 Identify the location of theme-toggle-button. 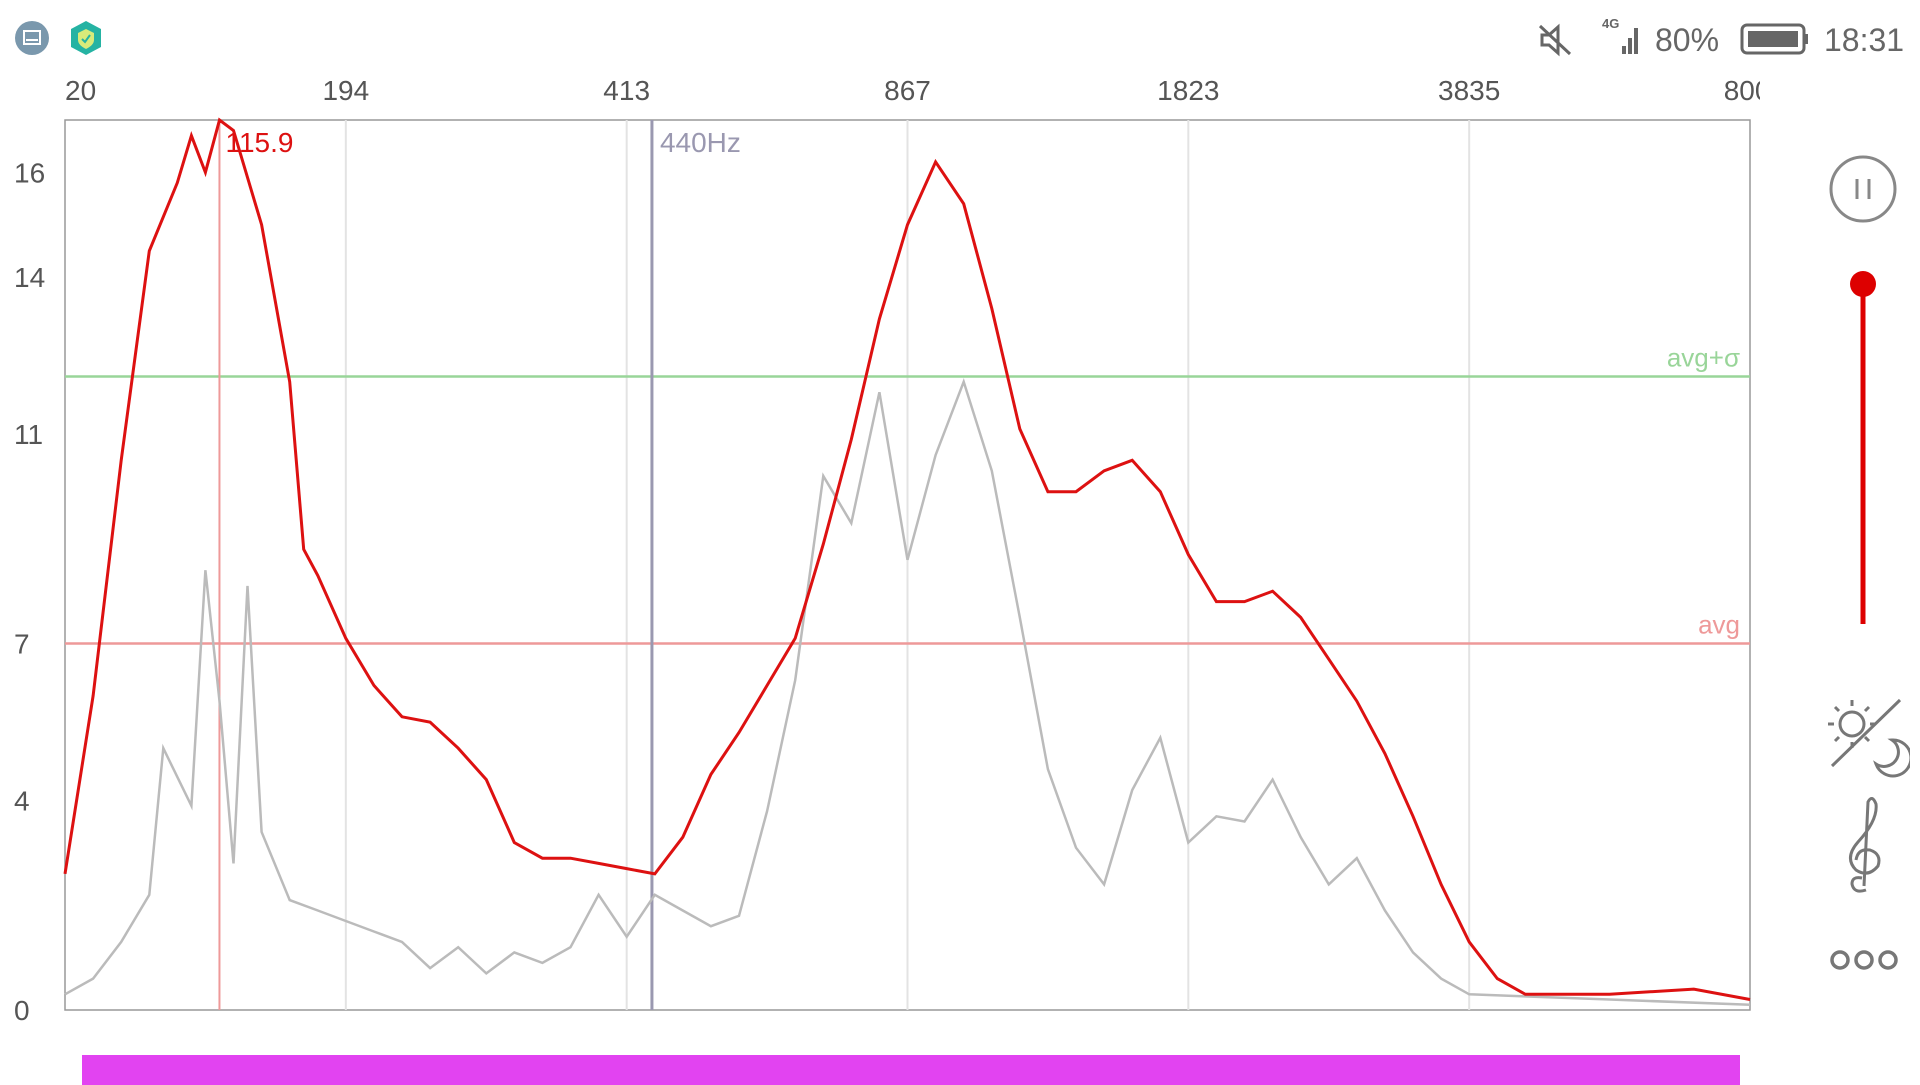
(1866, 735).